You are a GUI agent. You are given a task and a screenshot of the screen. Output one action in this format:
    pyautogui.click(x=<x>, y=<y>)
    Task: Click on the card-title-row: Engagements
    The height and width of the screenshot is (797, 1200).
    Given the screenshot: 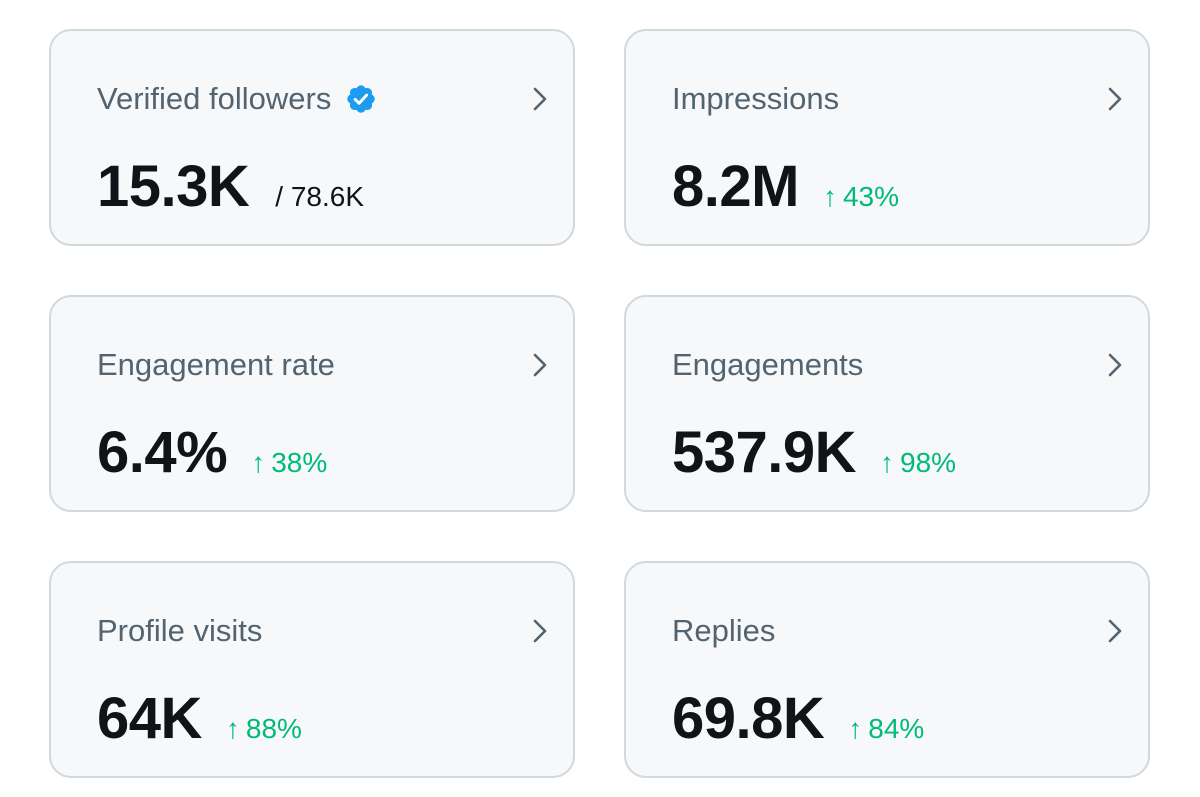 What is the action you would take?
    pyautogui.click(x=767, y=365)
    